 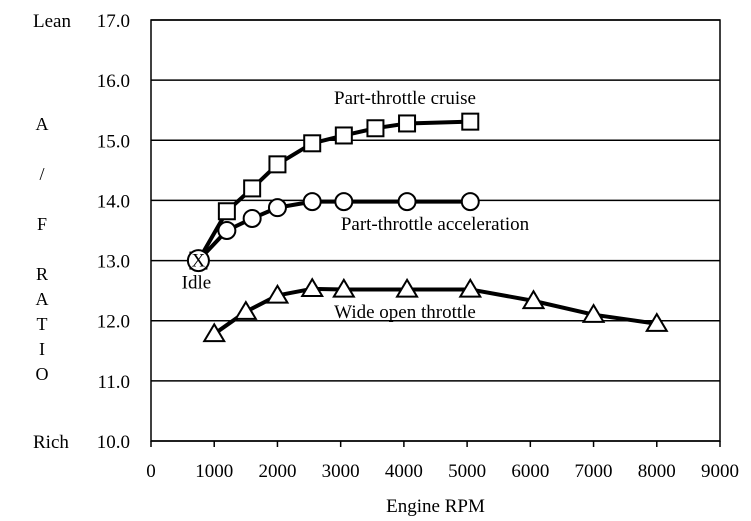 What do you see at coordinates (442, 461) in the screenshot?
I see `x-axis: 0 1000 2000 3000 4000 5000 6000 7000 8000 9000` at bounding box center [442, 461].